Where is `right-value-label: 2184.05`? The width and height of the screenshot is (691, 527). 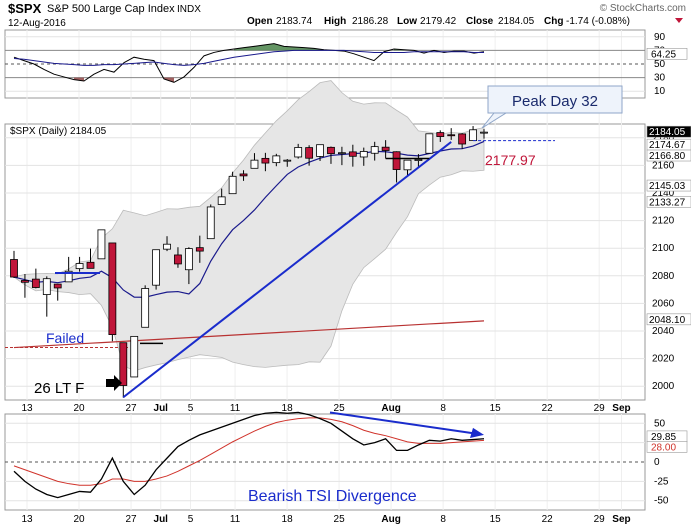 right-value-label: 2184.05 is located at coordinates (667, 132).